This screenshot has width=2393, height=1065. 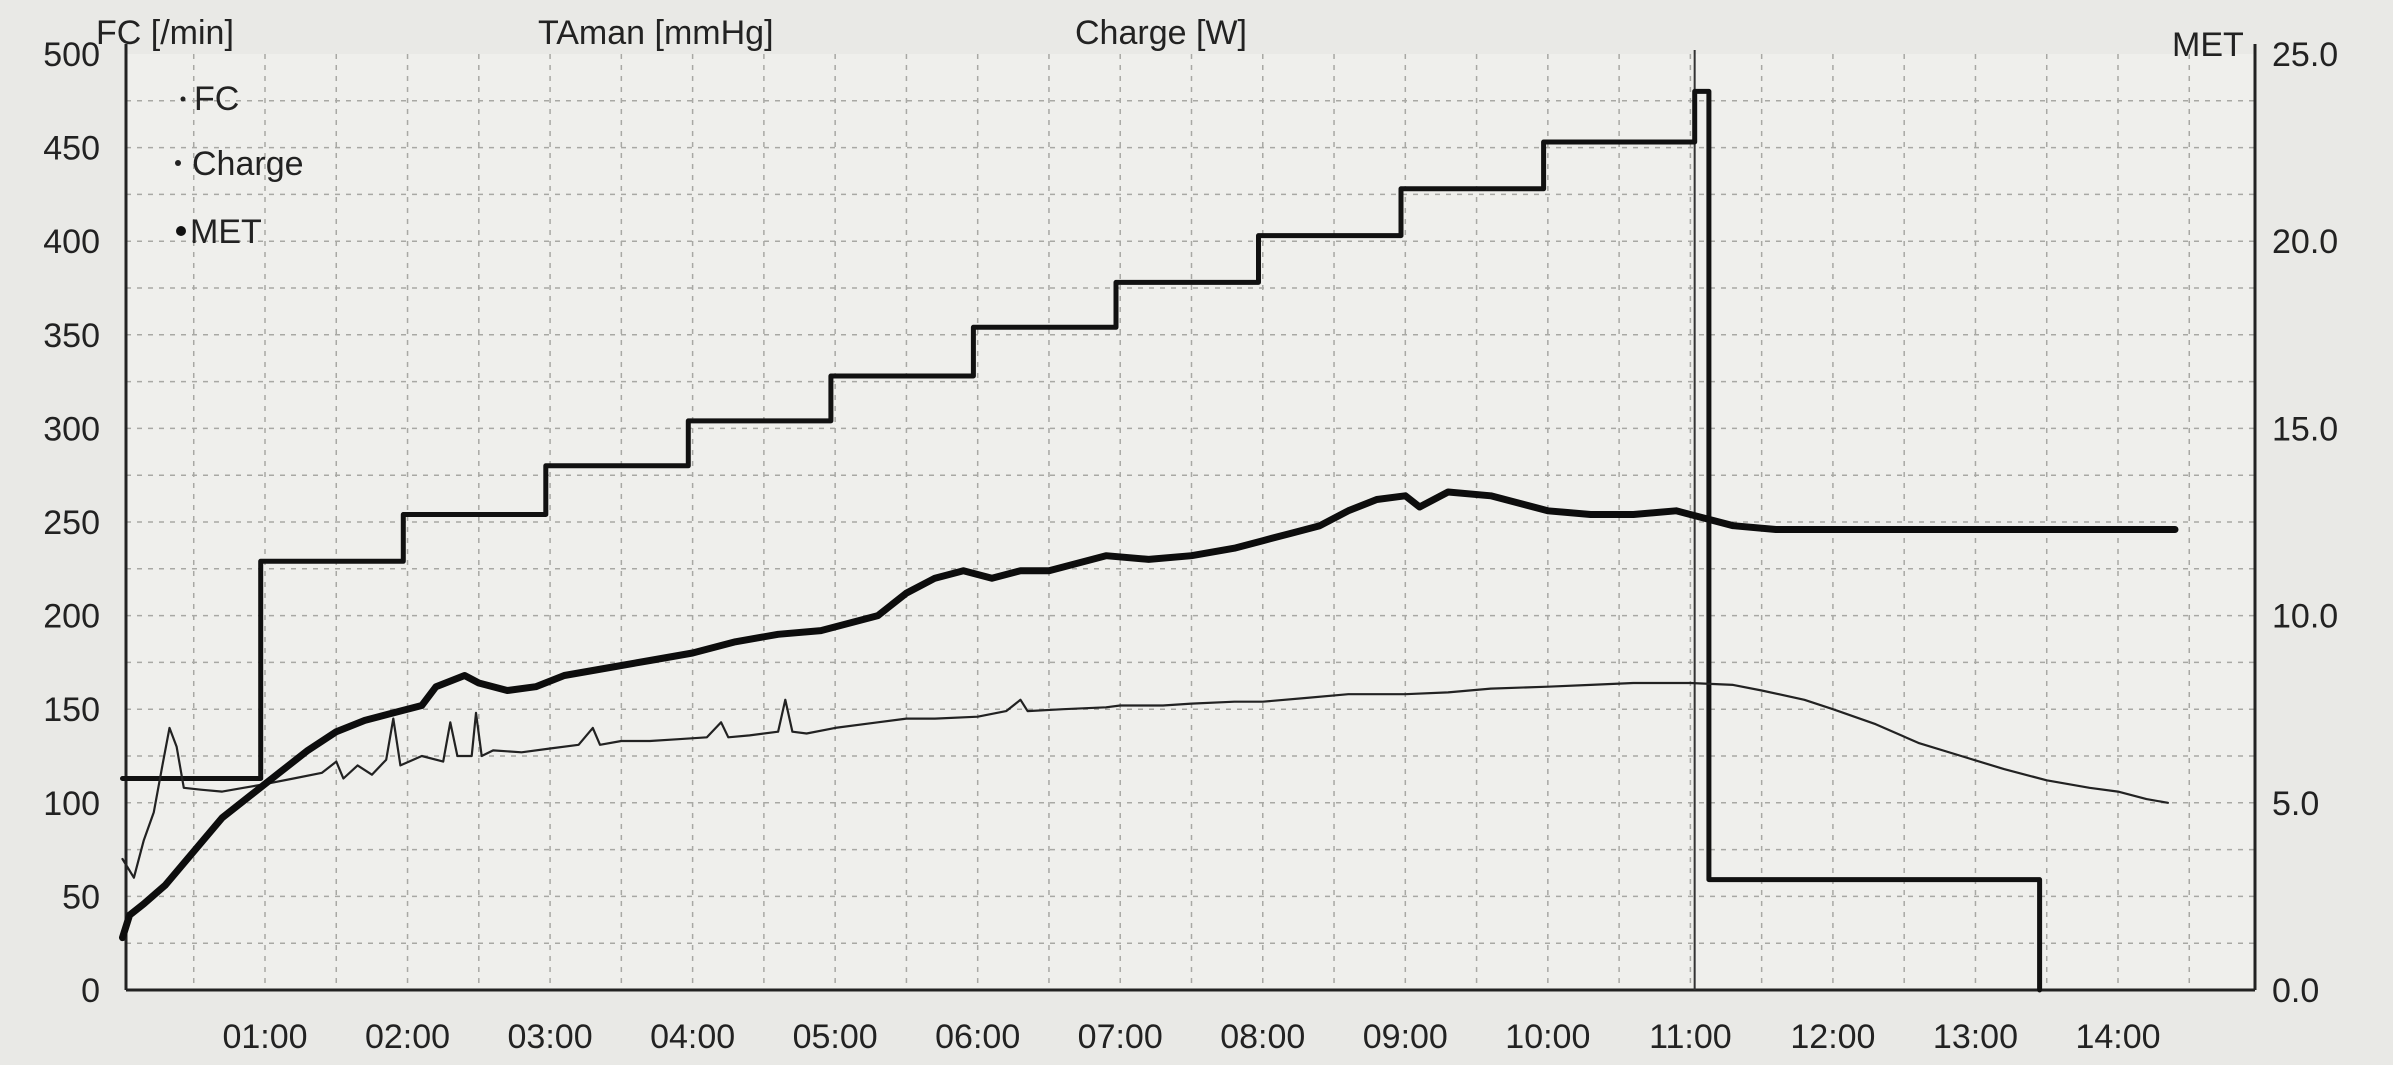 I want to click on charge-header: Charge [W], so click(x=1161, y=33).